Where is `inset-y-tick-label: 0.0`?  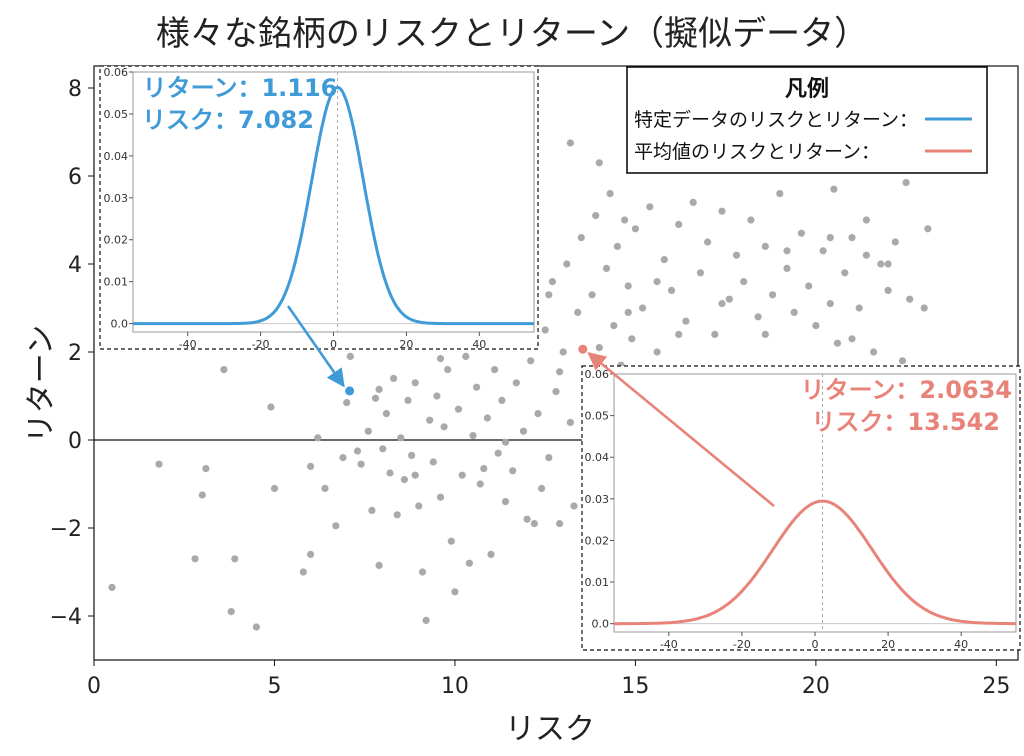 inset-y-tick-label: 0.0 is located at coordinates (120, 324).